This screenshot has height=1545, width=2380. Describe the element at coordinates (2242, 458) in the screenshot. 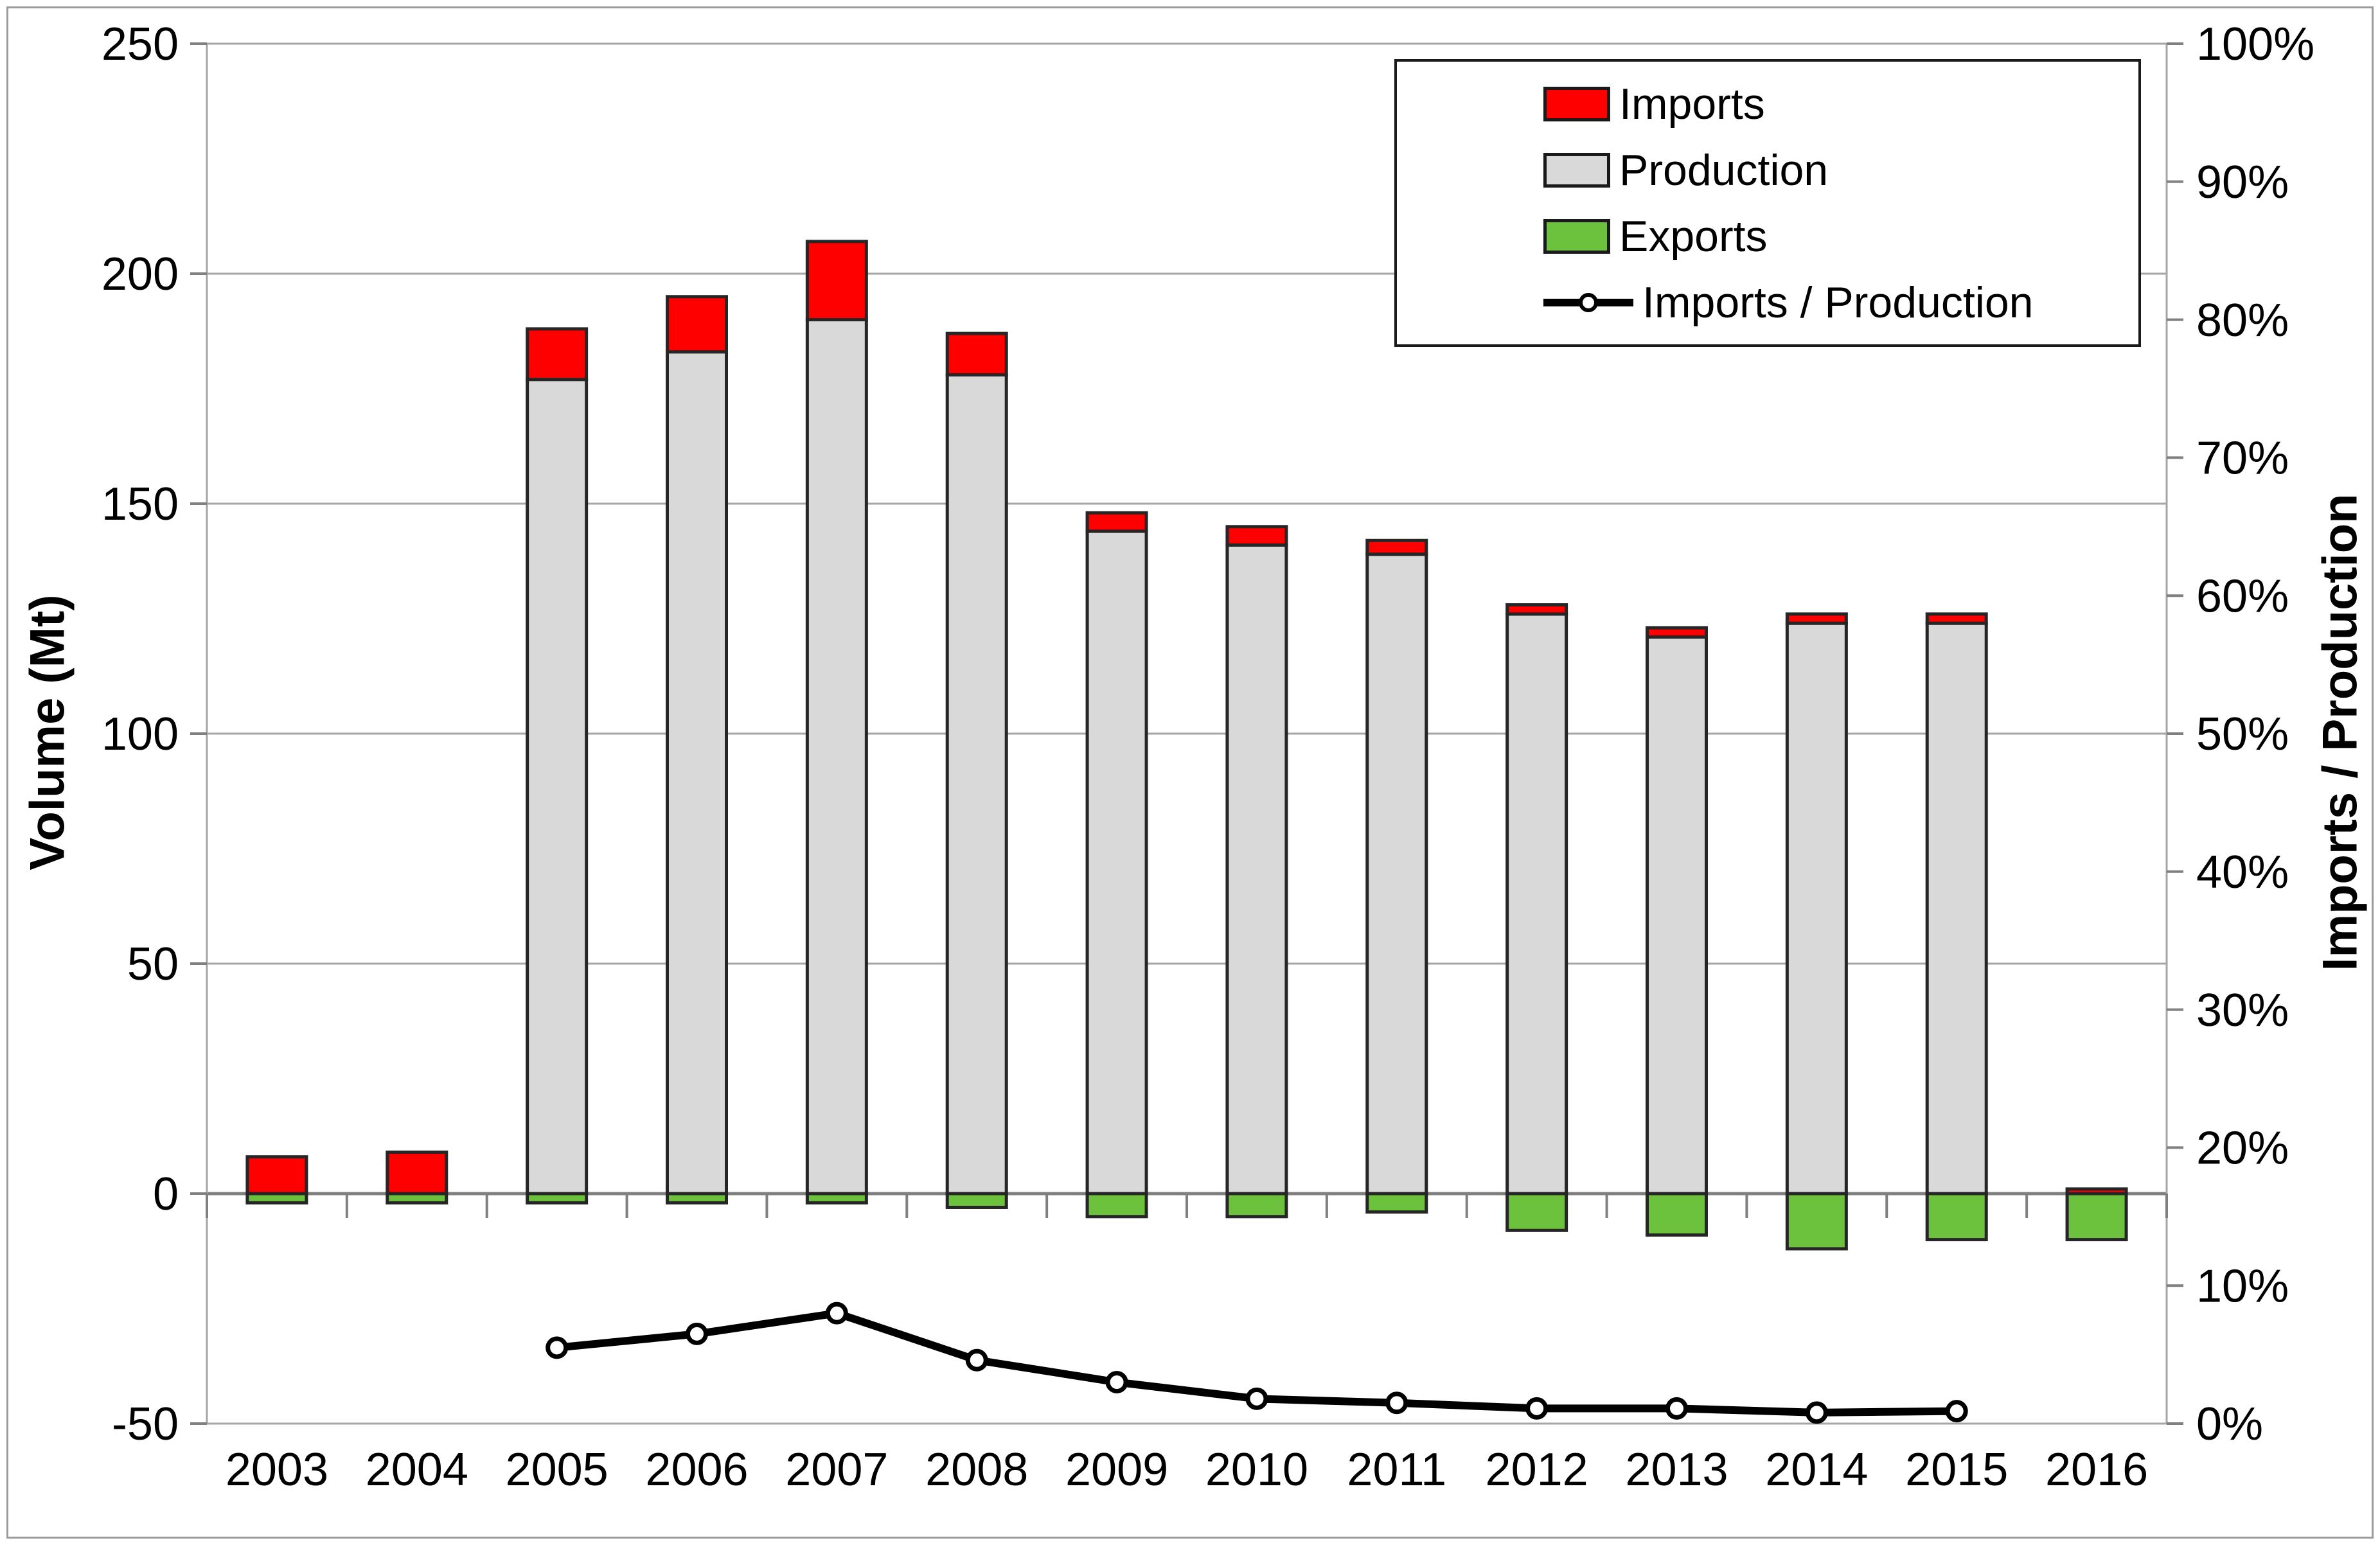

I see `right-tick-label-70%: 70%` at that location.